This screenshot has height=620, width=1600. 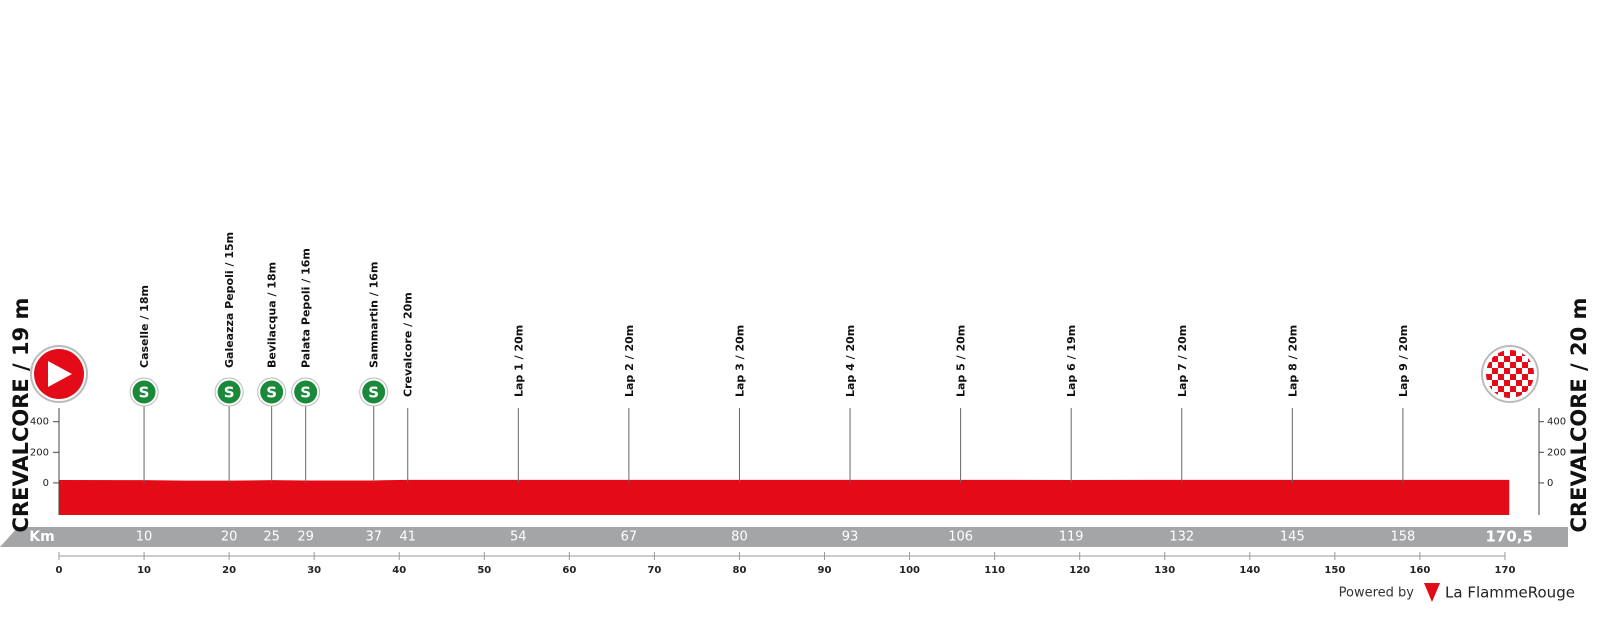 I want to click on km-marker: 41, so click(x=407, y=537).